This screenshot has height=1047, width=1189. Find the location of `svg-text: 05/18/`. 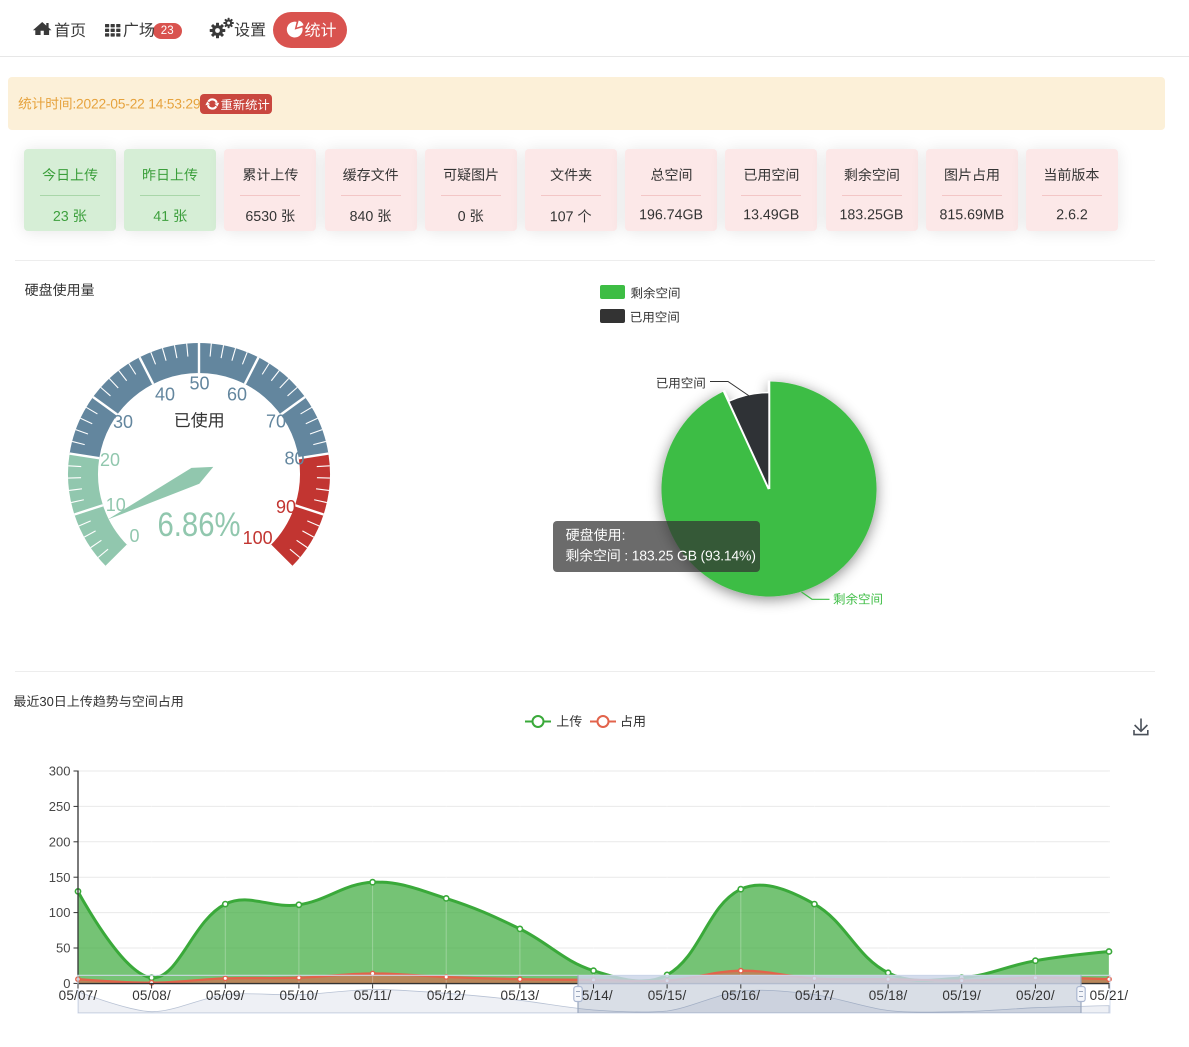

svg-text: 05/18/ is located at coordinates (888, 995).